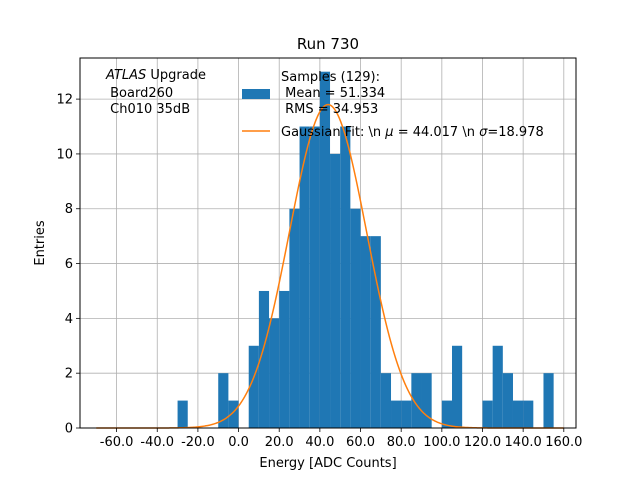 This screenshot has height=480, width=640. I want to click on x-axis-label: Energy [ADC Counts], so click(327, 463).